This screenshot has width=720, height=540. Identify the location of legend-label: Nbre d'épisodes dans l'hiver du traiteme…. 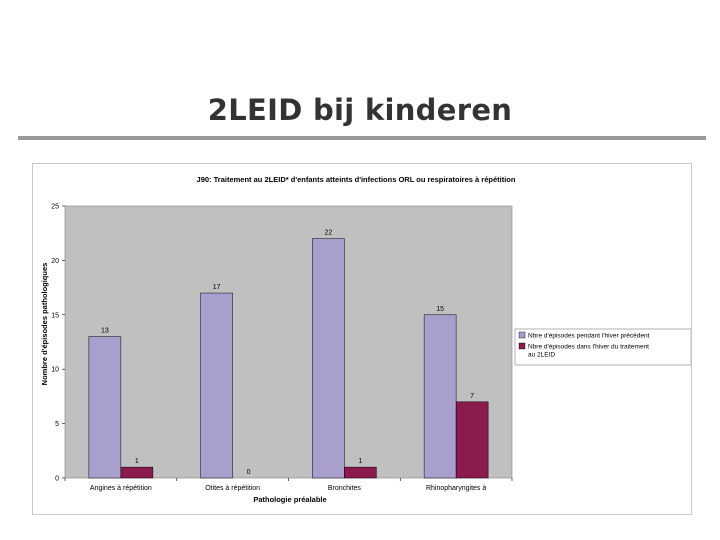
(588, 351).